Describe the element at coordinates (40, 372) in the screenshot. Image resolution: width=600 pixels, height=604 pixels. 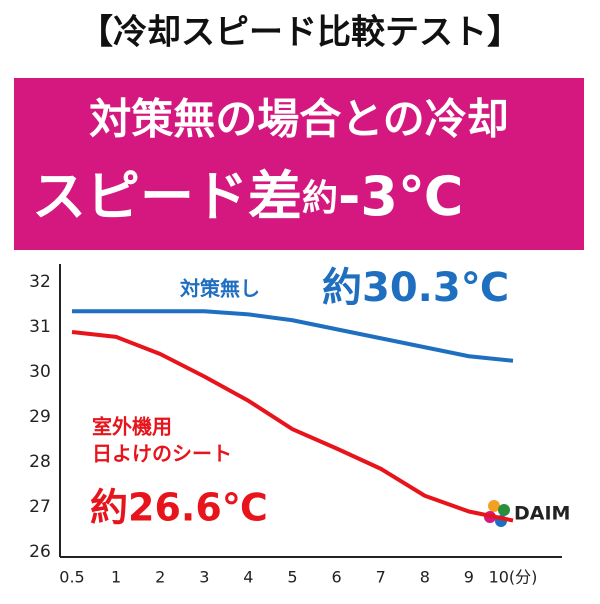
I see `y-tick-label: 30` at that location.